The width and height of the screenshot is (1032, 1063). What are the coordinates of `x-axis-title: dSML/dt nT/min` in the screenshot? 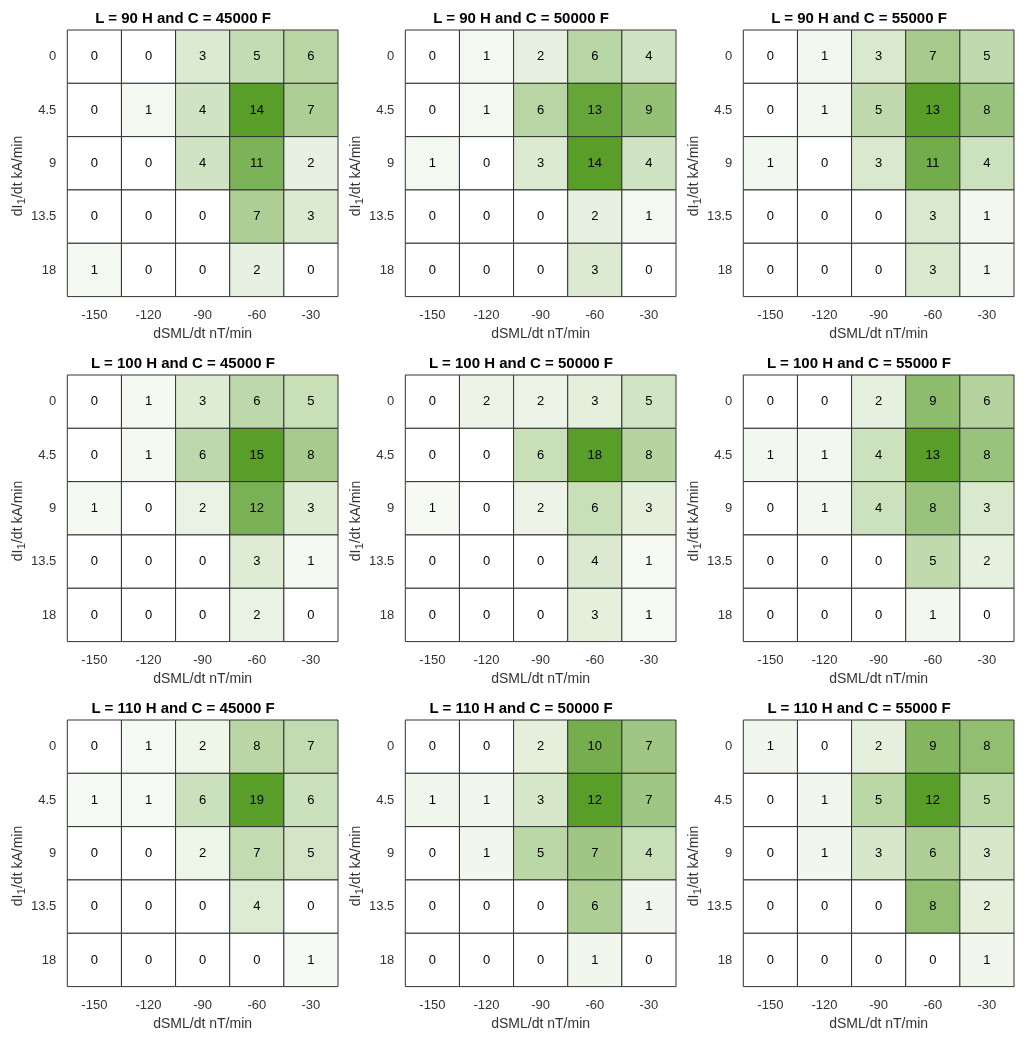 It's located at (541, 678).